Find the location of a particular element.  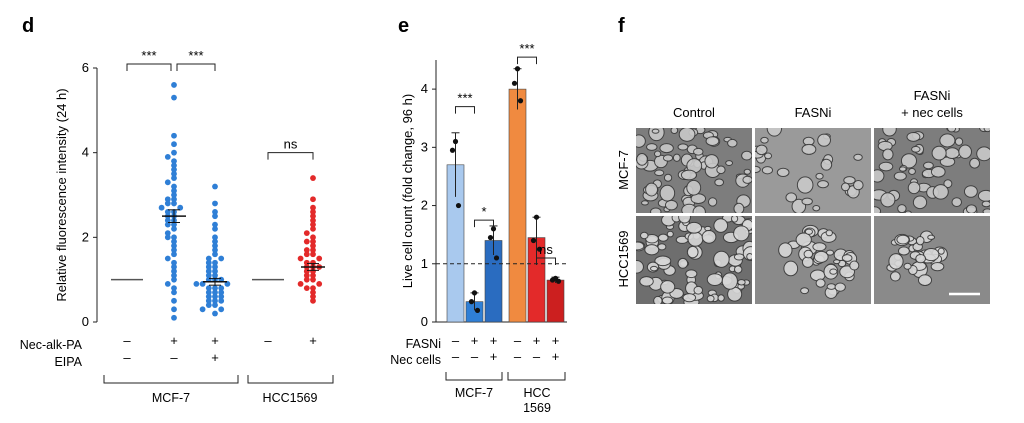

panel-letter-f: f is located at coordinates (621, 26).